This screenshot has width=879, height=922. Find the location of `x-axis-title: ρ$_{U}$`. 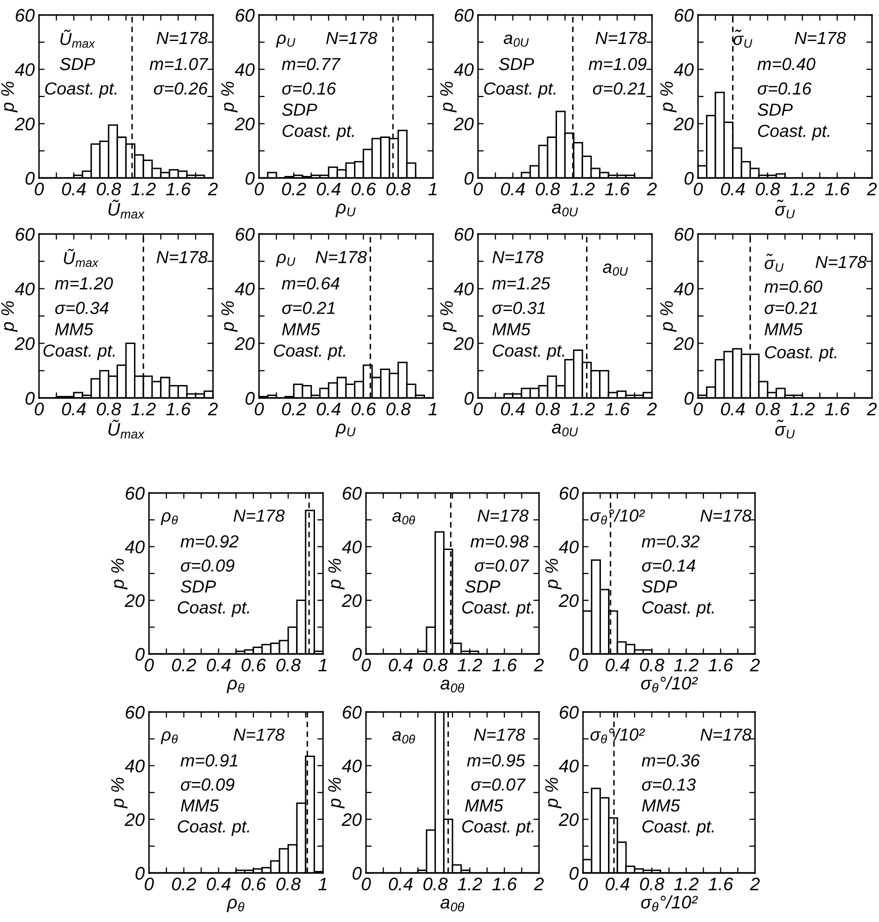

x-axis-title: ρ$_{U}$ is located at coordinates (345, 211).